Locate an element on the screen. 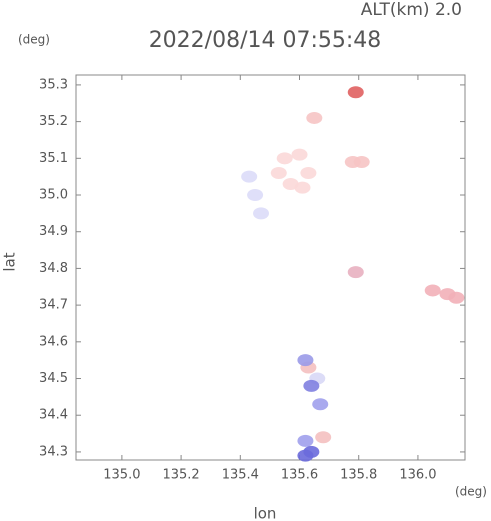  x-tick-label: 135.6 is located at coordinates (299, 475).